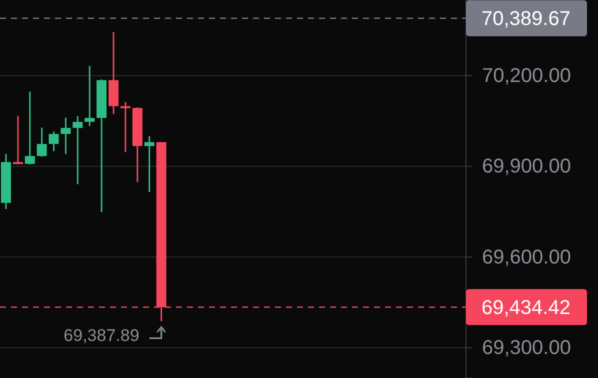 The width and height of the screenshot is (598, 378). I want to click on ref-line-label: 69,434.42, so click(526, 308).